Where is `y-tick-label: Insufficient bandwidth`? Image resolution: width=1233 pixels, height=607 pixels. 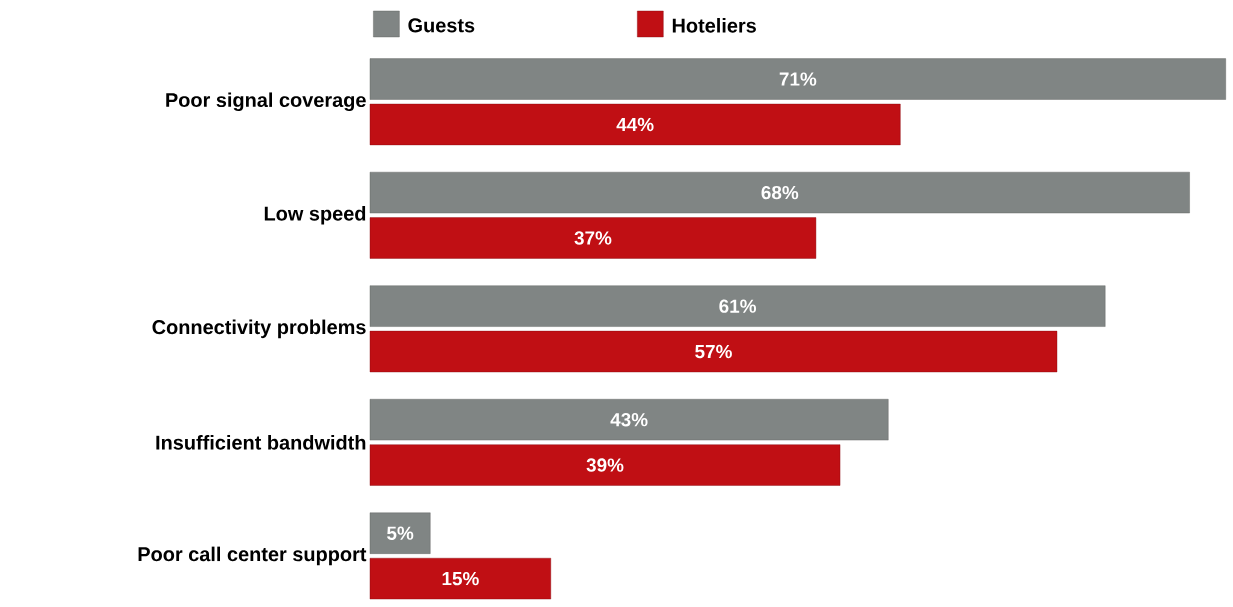 y-tick-label: Insufficient bandwidth is located at coordinates (261, 442).